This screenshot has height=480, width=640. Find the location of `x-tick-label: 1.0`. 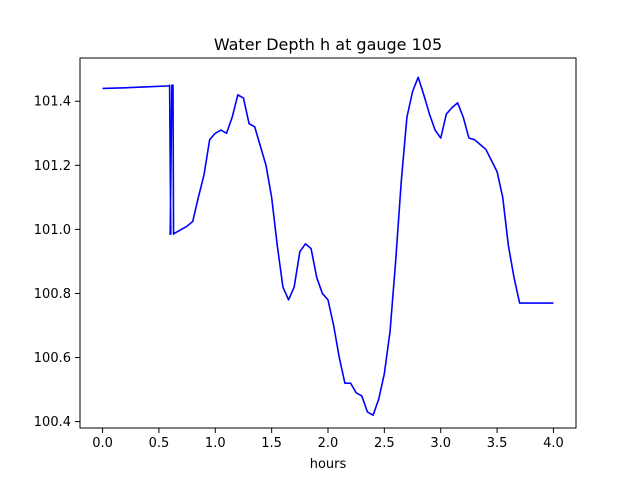

x-tick-label: 1.0 is located at coordinates (215, 443).